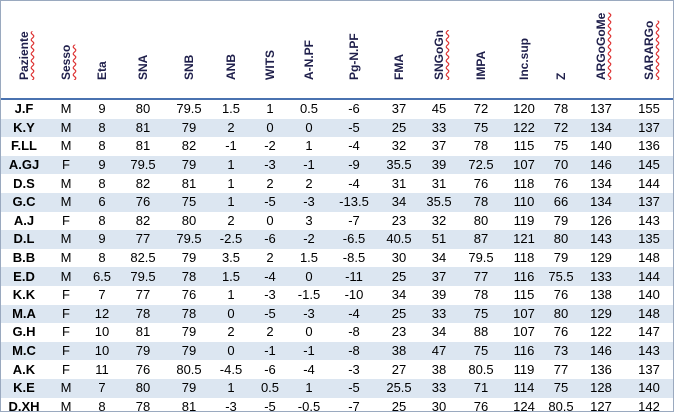 The width and height of the screenshot is (674, 416). I want to click on table-cell: 135, so click(649, 239).